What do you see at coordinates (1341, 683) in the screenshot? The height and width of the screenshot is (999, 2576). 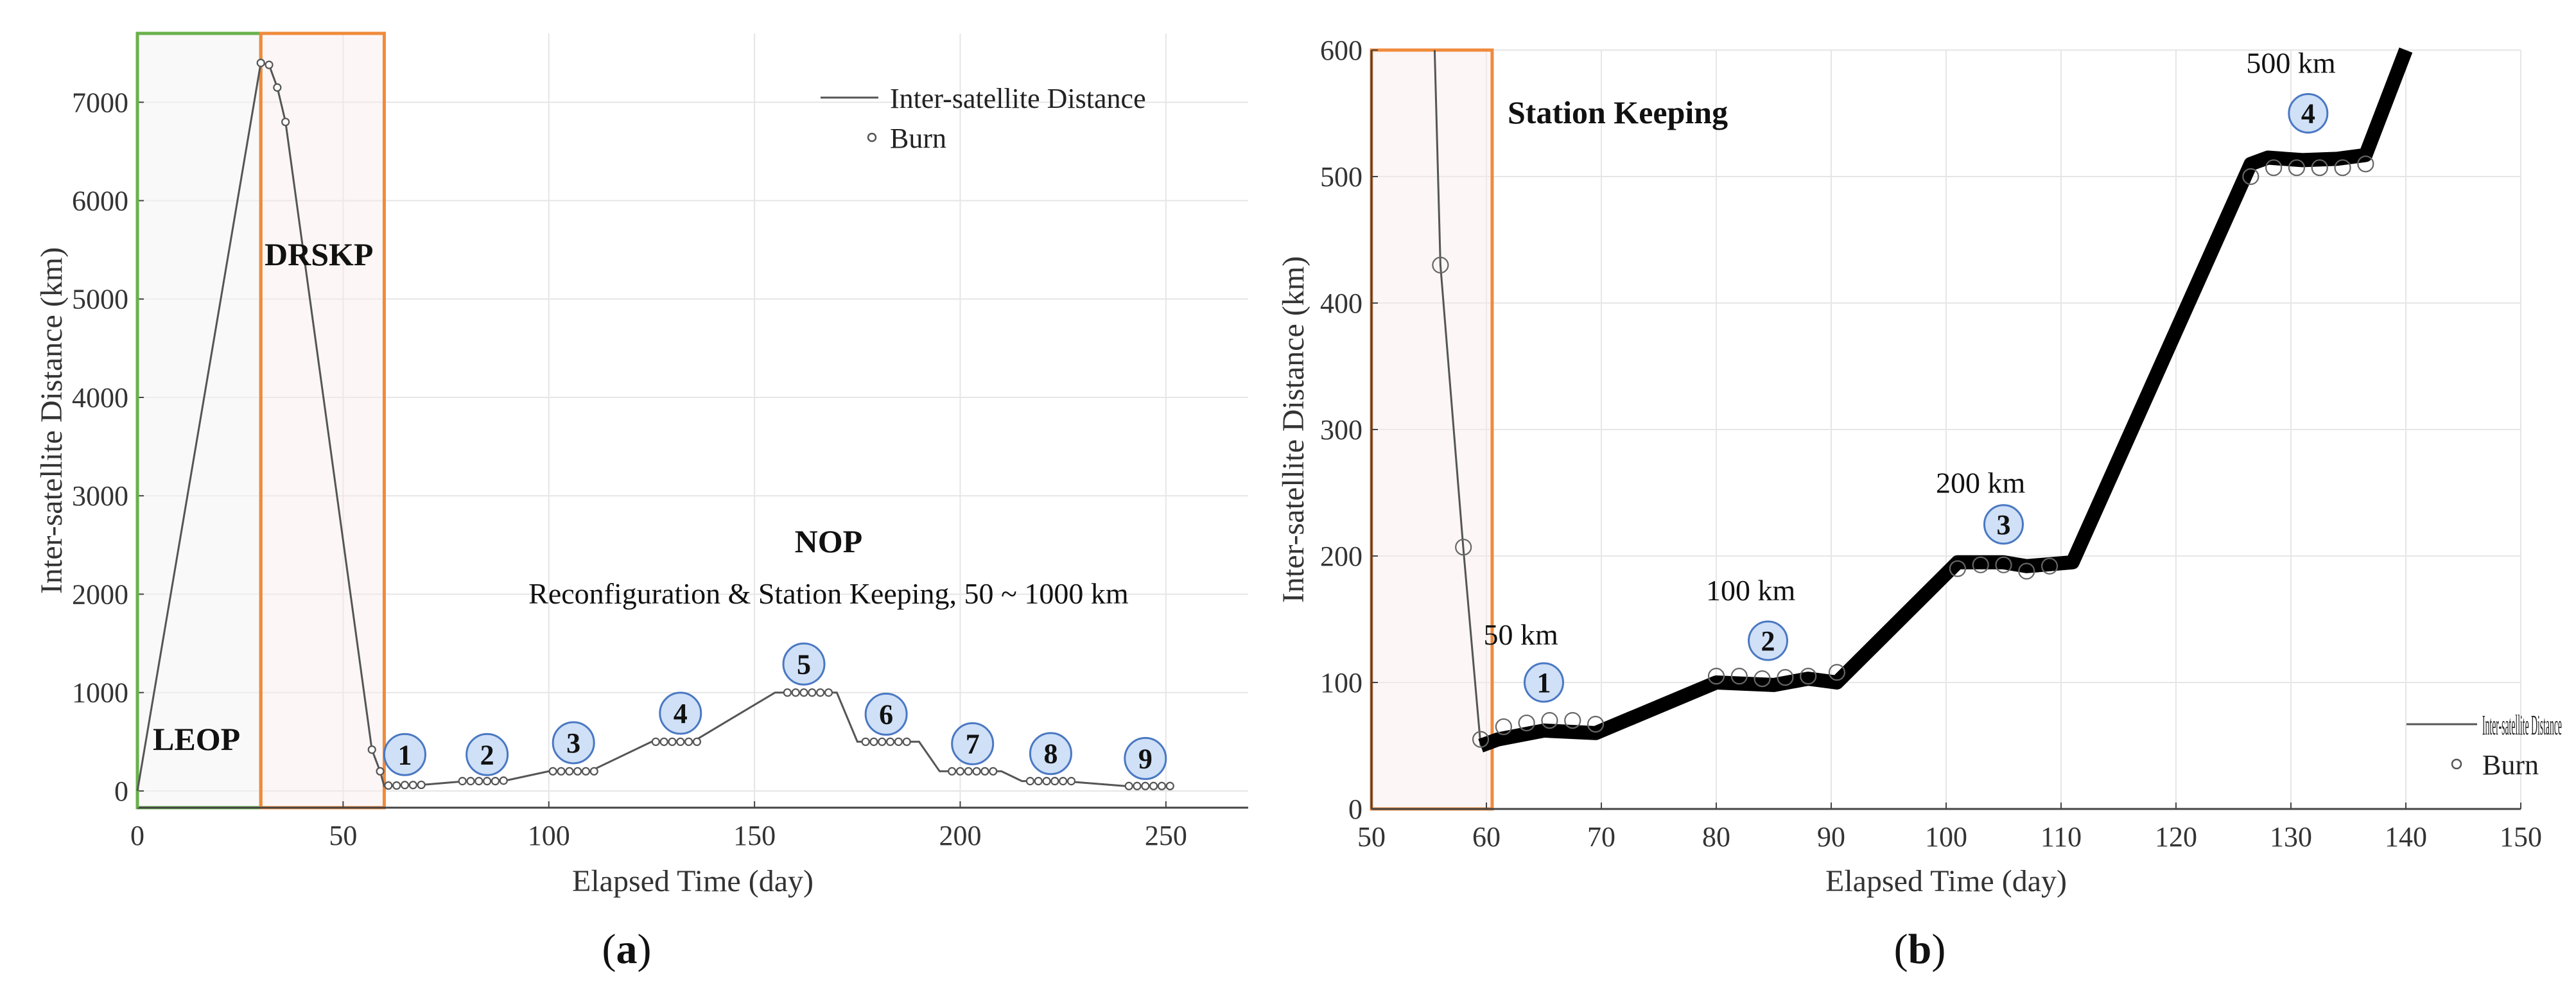 I see `y-tick-label: 100` at bounding box center [1341, 683].